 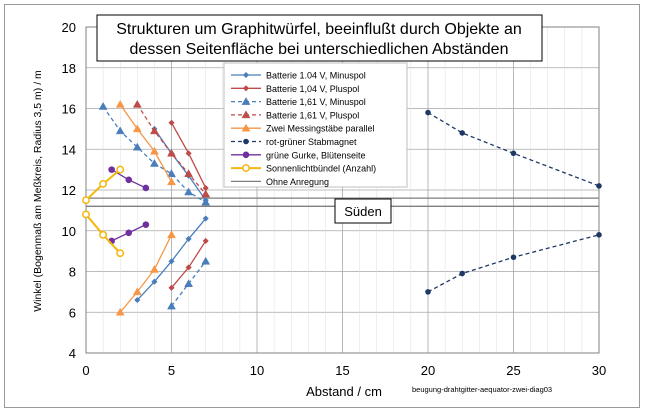 What do you see at coordinates (69, 190) in the screenshot?
I see `y-tick-label: 12` at bounding box center [69, 190].